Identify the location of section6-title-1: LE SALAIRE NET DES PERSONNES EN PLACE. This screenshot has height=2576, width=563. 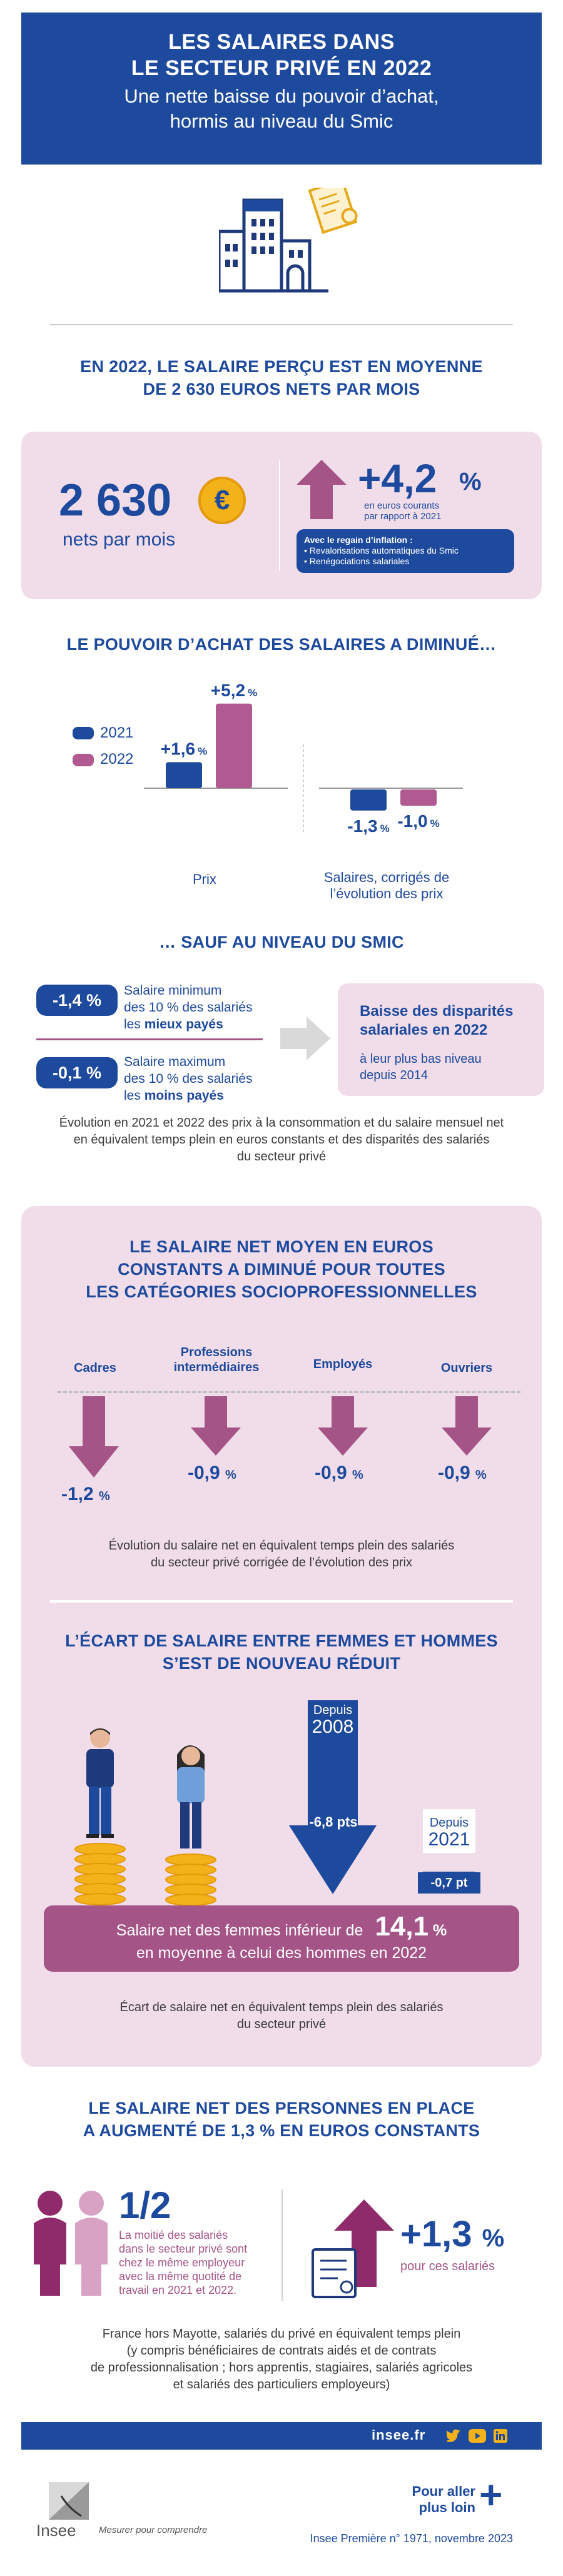
(281, 2108).